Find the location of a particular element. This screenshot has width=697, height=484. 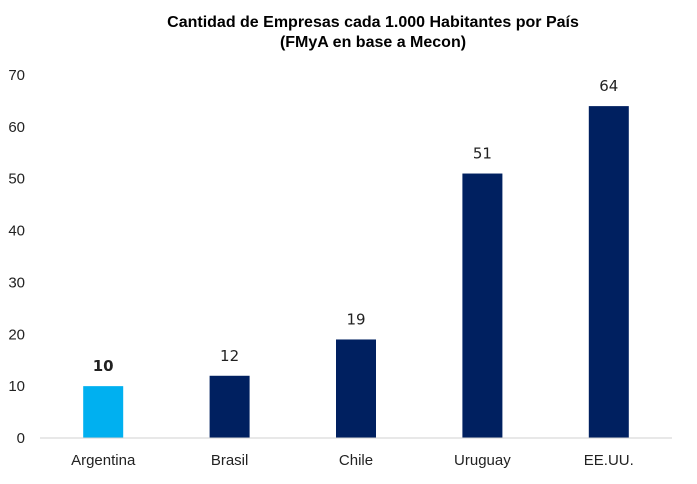

y-tick-label: 40 is located at coordinates (16, 231).